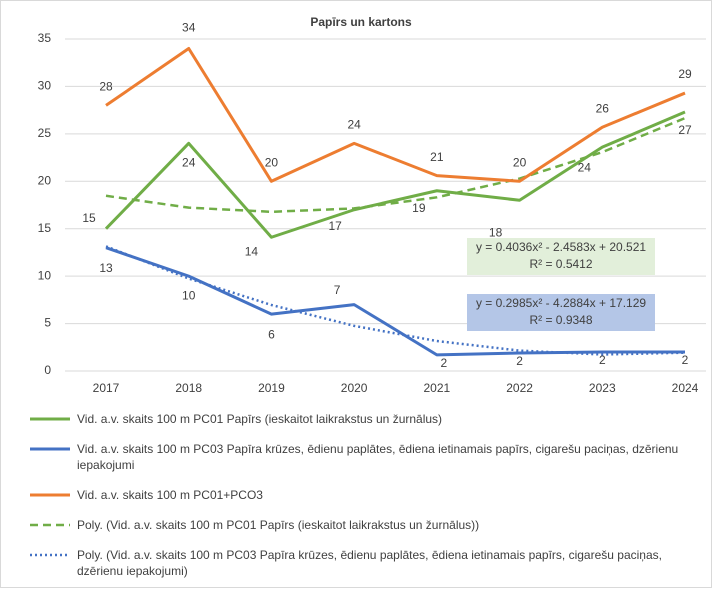  Describe the element at coordinates (685, 74) in the screenshot. I see `data-label: 29` at that location.